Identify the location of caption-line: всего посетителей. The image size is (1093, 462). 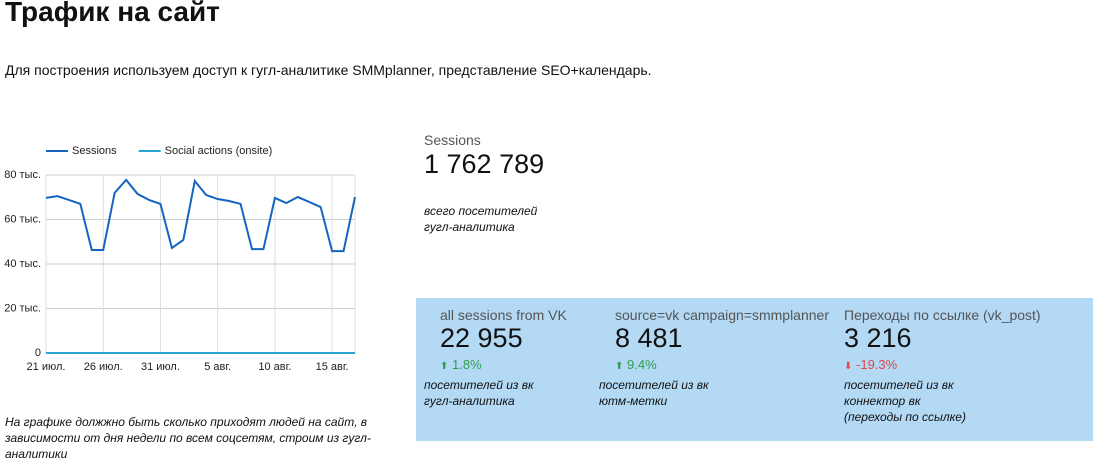
(481, 211).